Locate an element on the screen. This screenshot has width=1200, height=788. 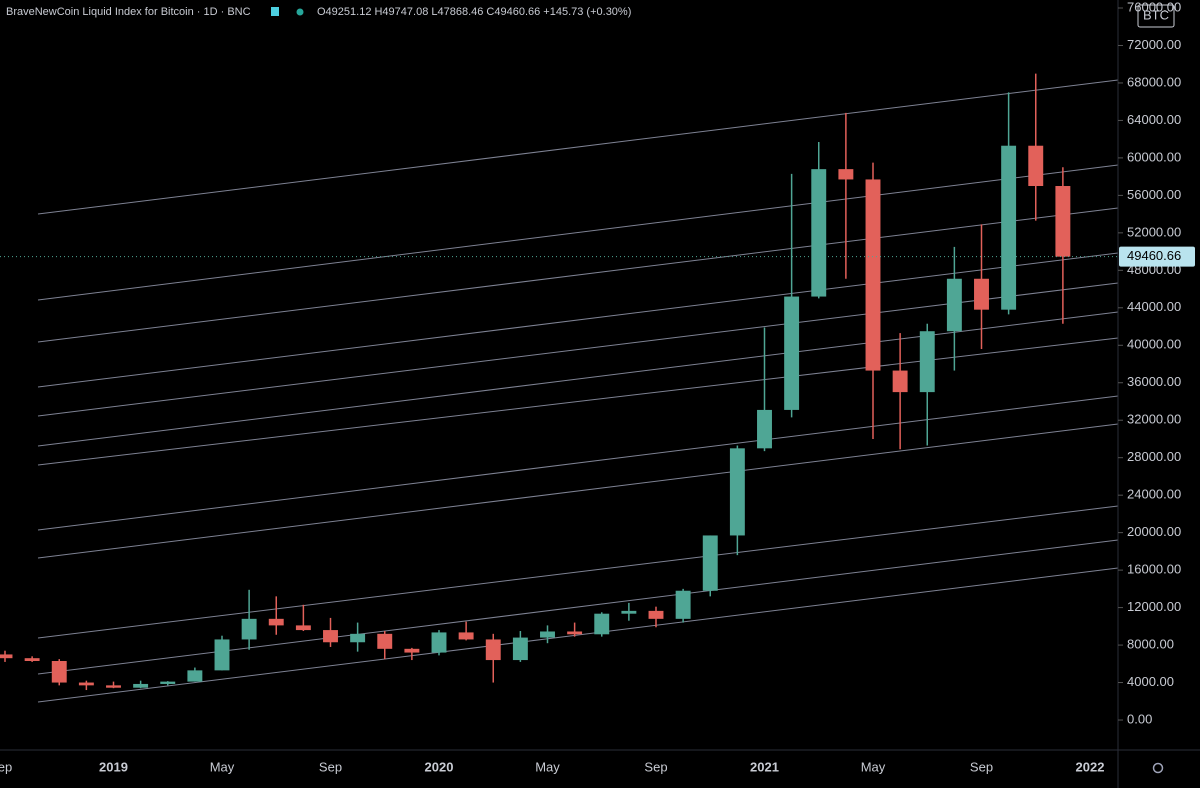
symbol-badge: BTC is located at coordinates (1156, 14).